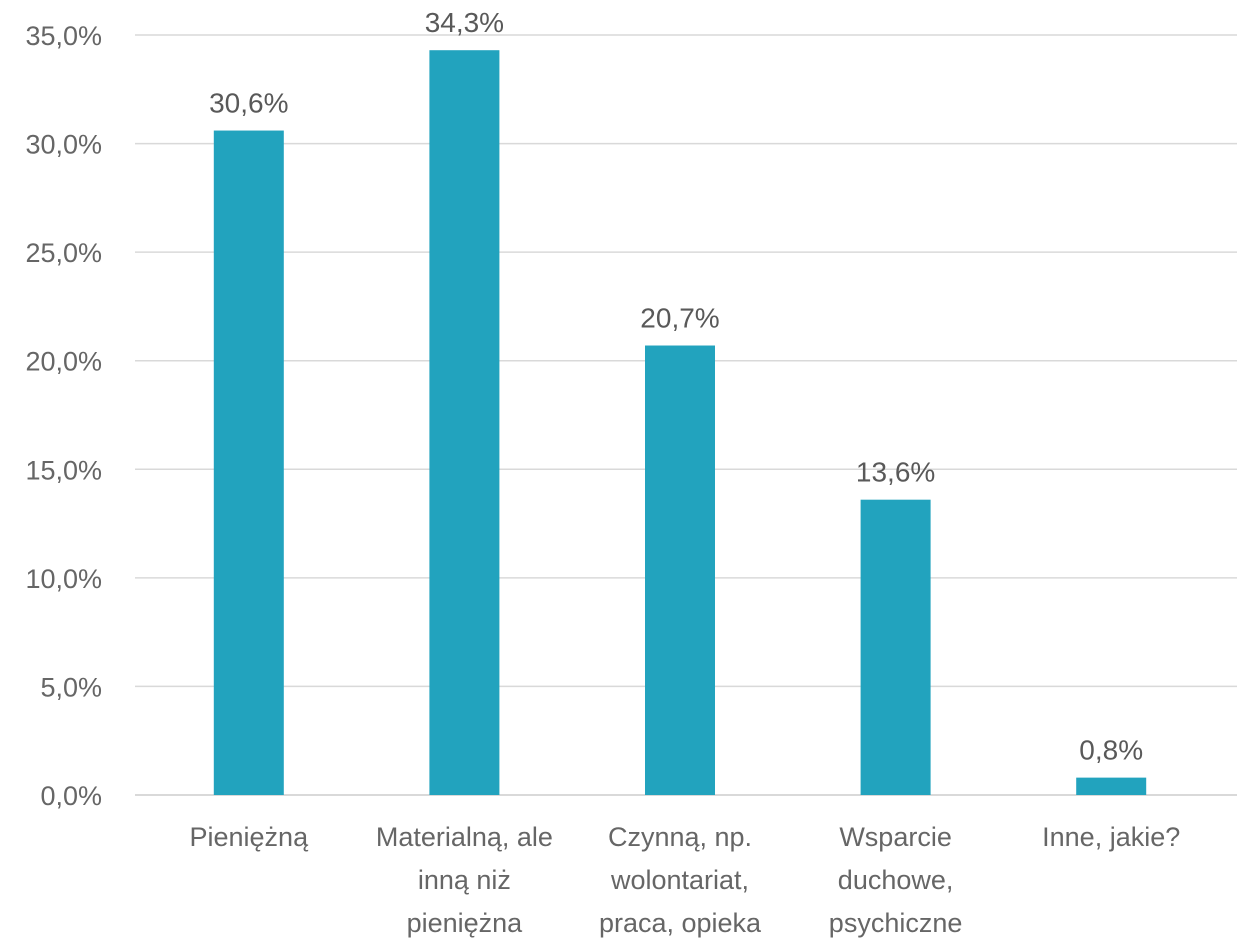 This screenshot has width=1237, height=945. Describe the element at coordinates (63, 253) in the screenshot. I see `y-tick-label: 25,0%` at that location.